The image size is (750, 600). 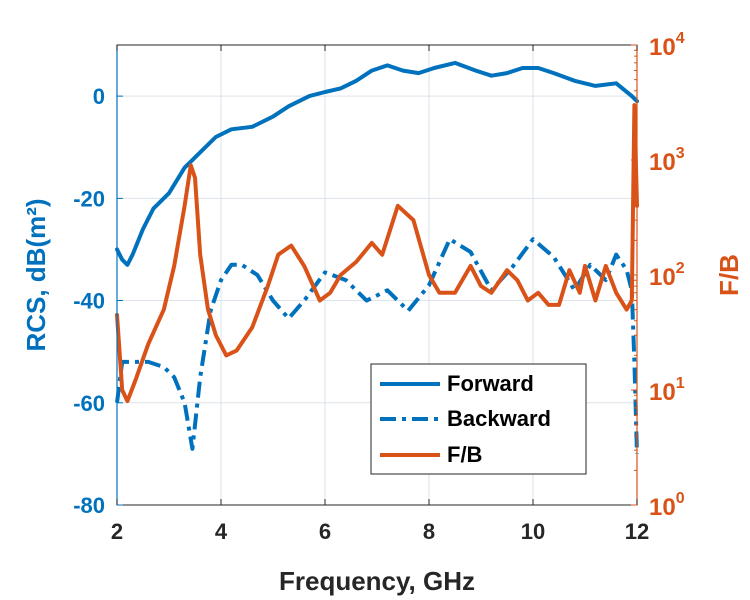 I want to click on legend-label-forward: Forward, so click(x=490, y=383).